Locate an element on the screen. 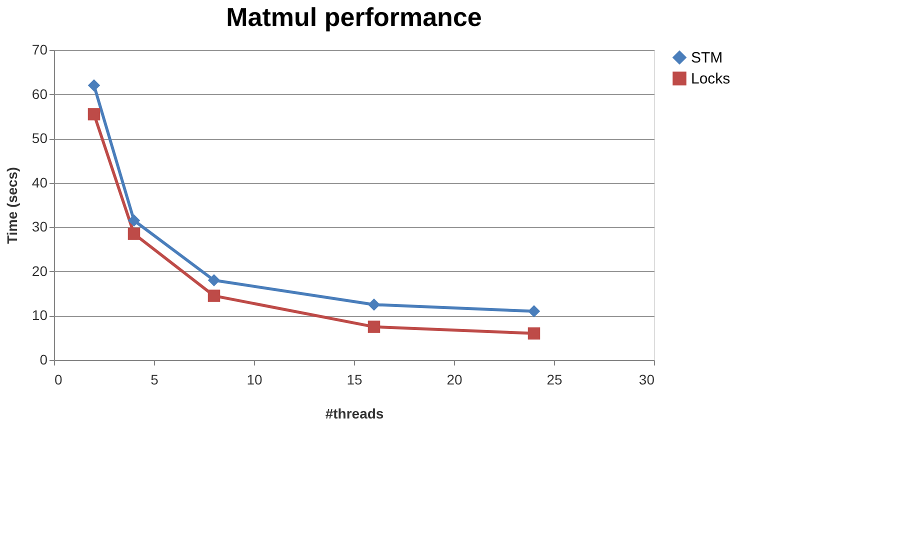 This screenshot has height=556, width=915. legend-label: STM is located at coordinates (707, 58).